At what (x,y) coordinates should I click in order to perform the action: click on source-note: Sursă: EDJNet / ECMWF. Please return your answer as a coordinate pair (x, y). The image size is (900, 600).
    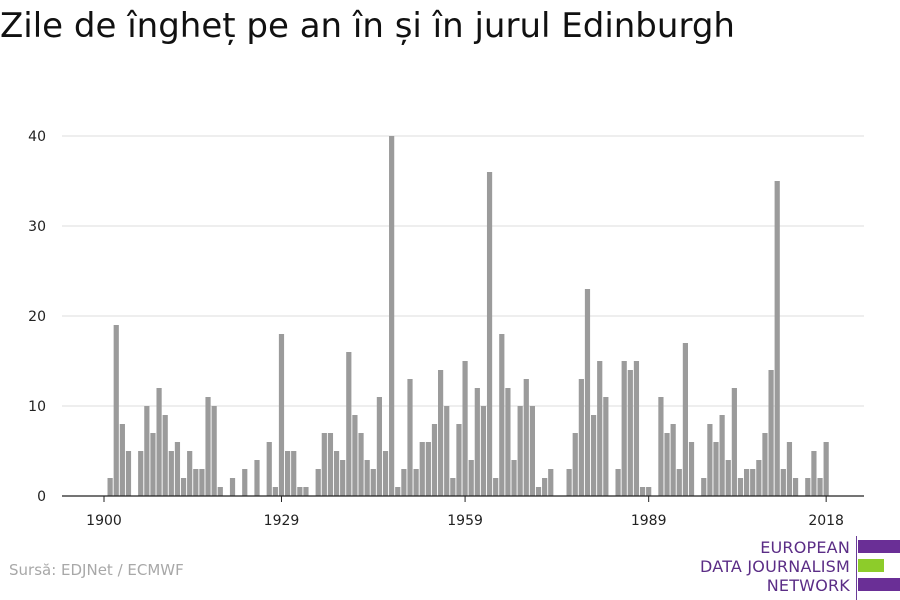
    Looking at the image, I should click on (96, 570).